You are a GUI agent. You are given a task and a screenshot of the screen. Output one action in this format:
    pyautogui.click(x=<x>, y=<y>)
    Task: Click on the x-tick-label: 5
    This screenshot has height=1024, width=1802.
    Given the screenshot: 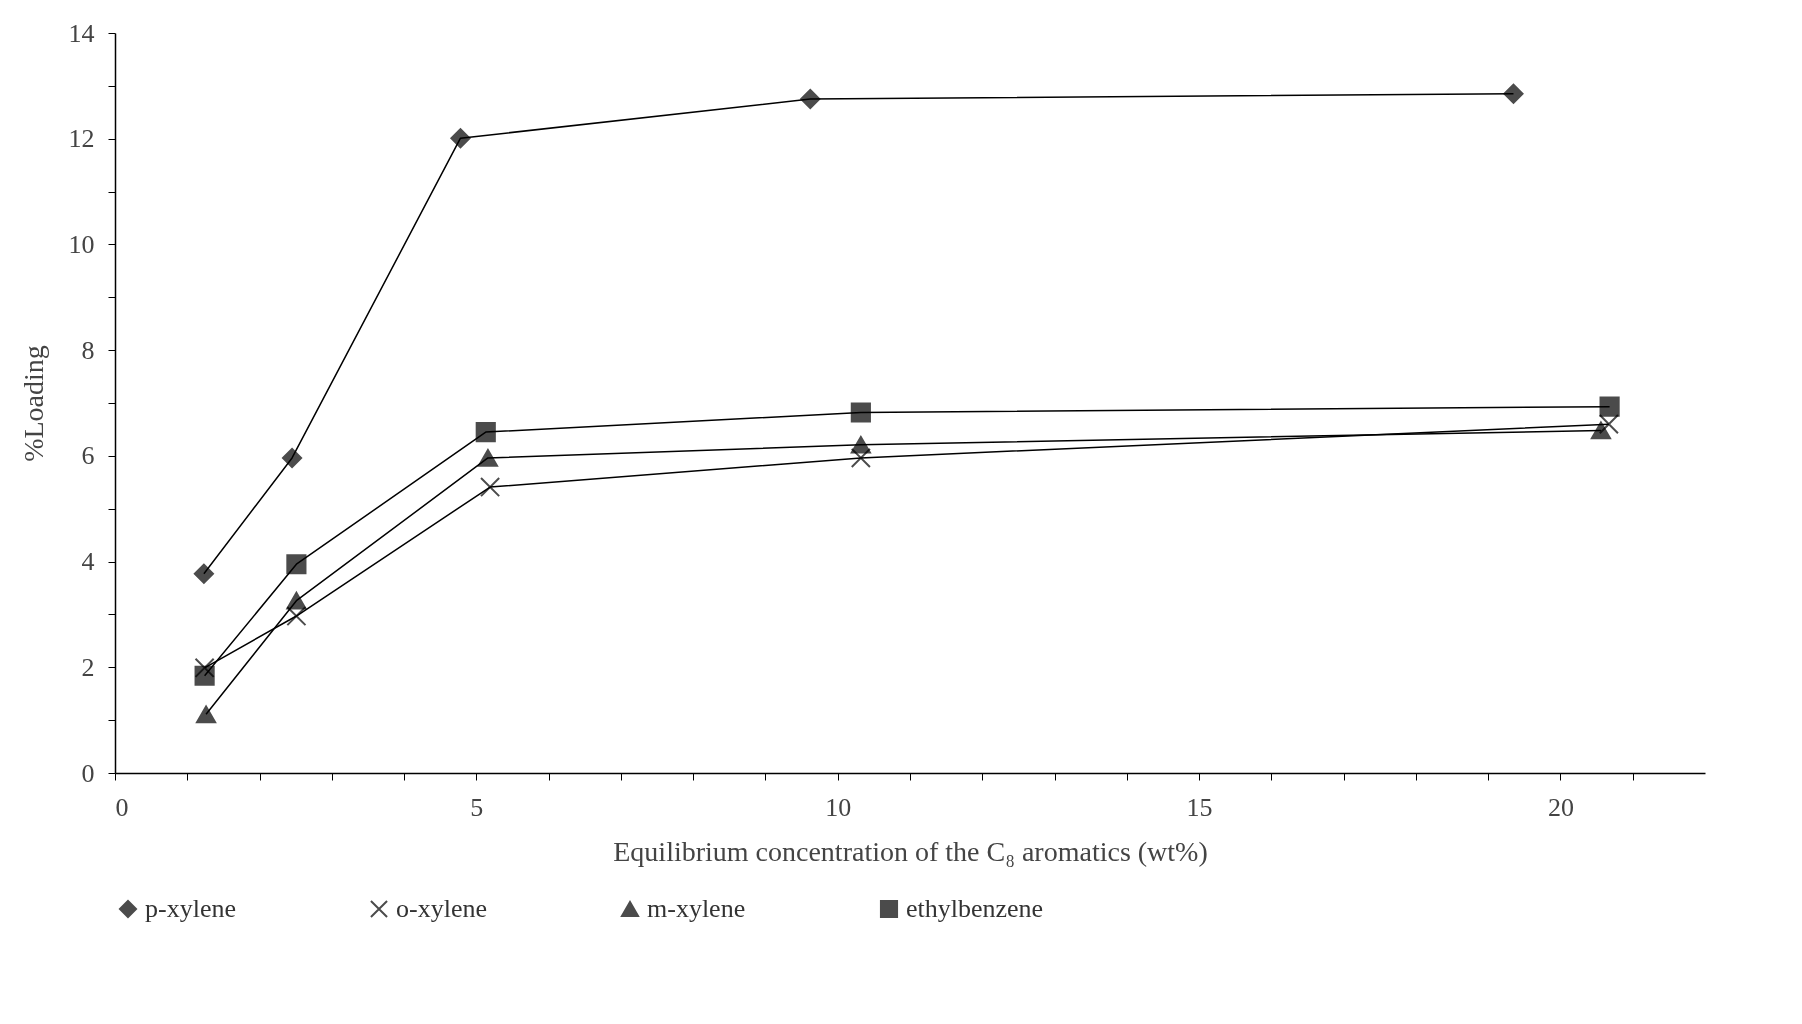 What is the action you would take?
    pyautogui.click(x=477, y=807)
    